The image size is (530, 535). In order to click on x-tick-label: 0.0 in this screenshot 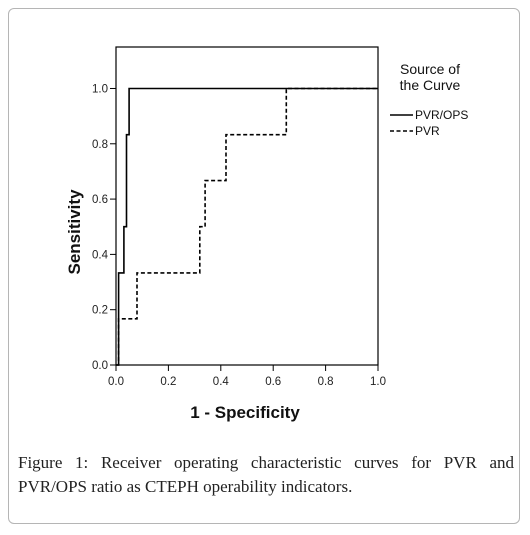, I will do `click(116, 382)`.